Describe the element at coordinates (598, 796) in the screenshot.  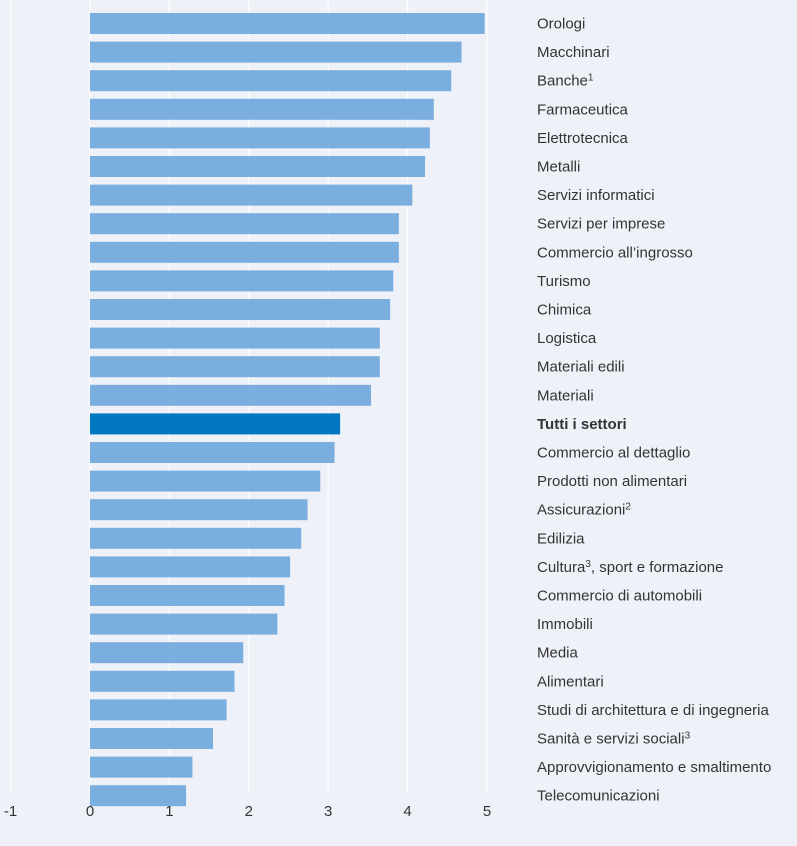
I see `category-label: Telecomunicazioni` at that location.